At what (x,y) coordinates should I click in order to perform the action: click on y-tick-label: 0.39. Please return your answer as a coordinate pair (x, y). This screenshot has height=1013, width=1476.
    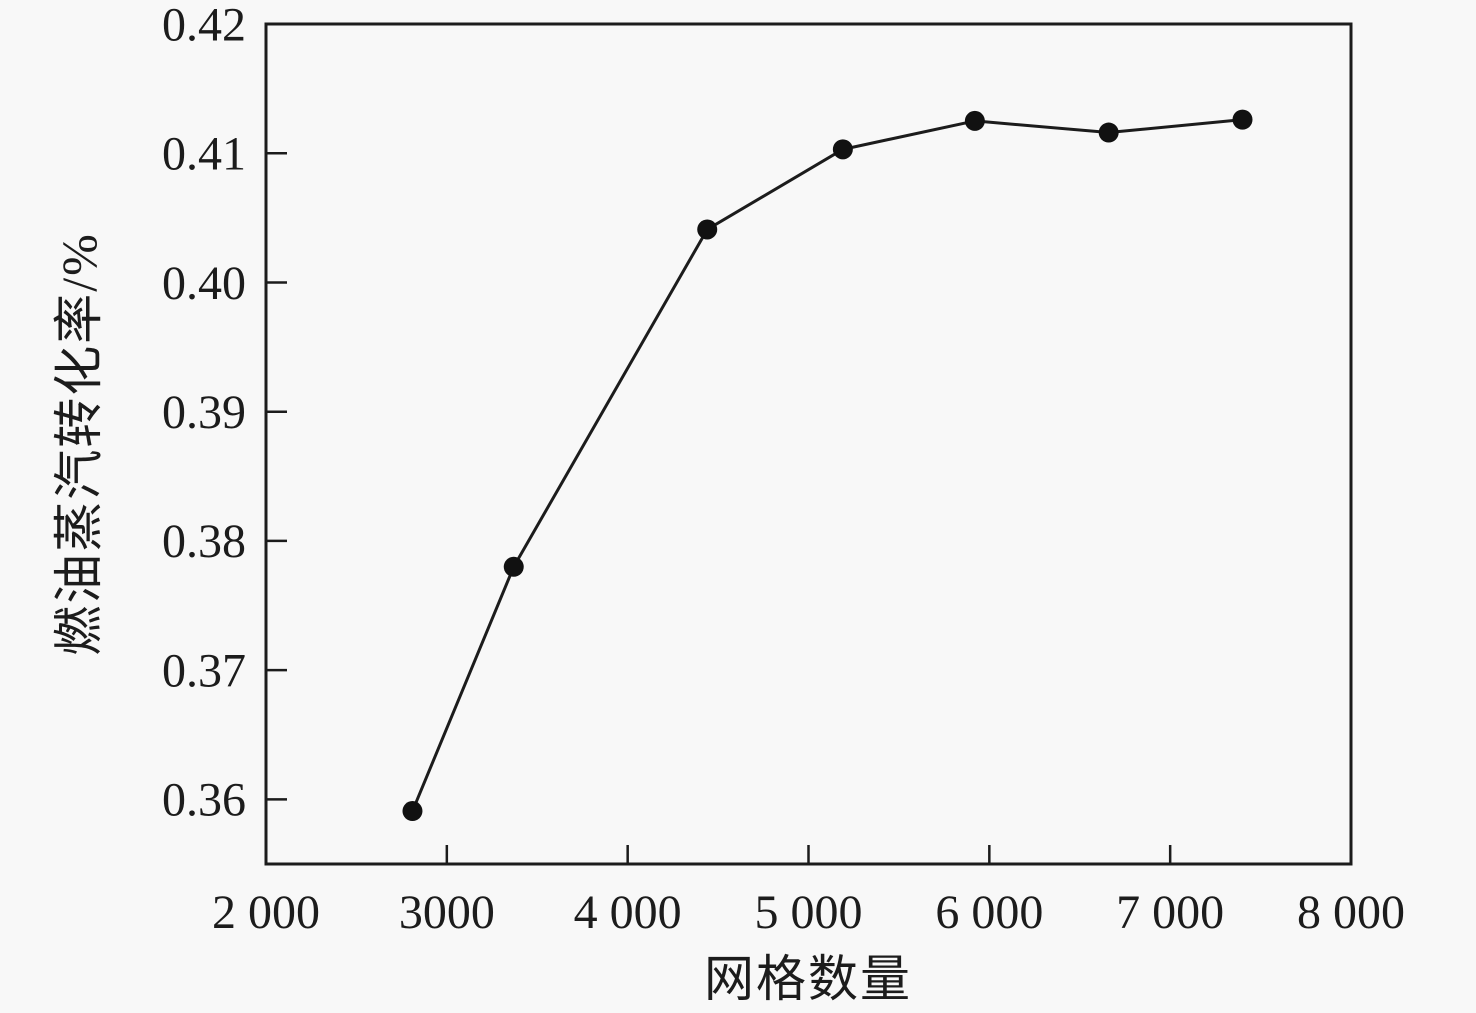
    Looking at the image, I should click on (204, 412).